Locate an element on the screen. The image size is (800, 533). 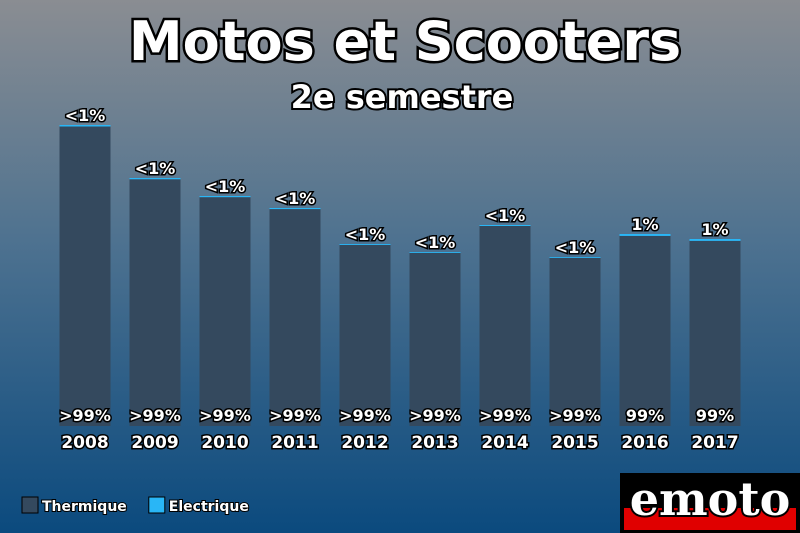
logo-text: emoto is located at coordinates (710, 499).